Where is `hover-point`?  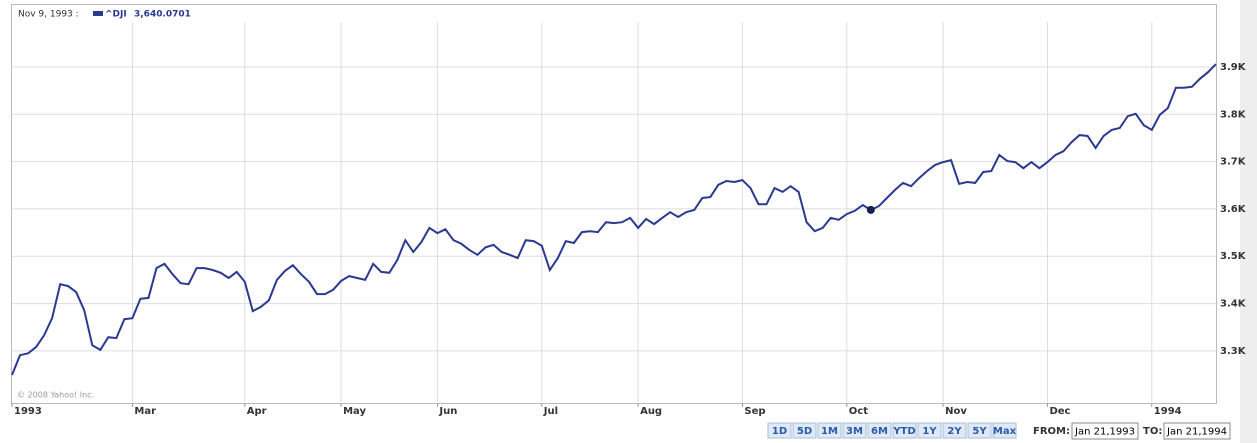 hover-point is located at coordinates (870, 209).